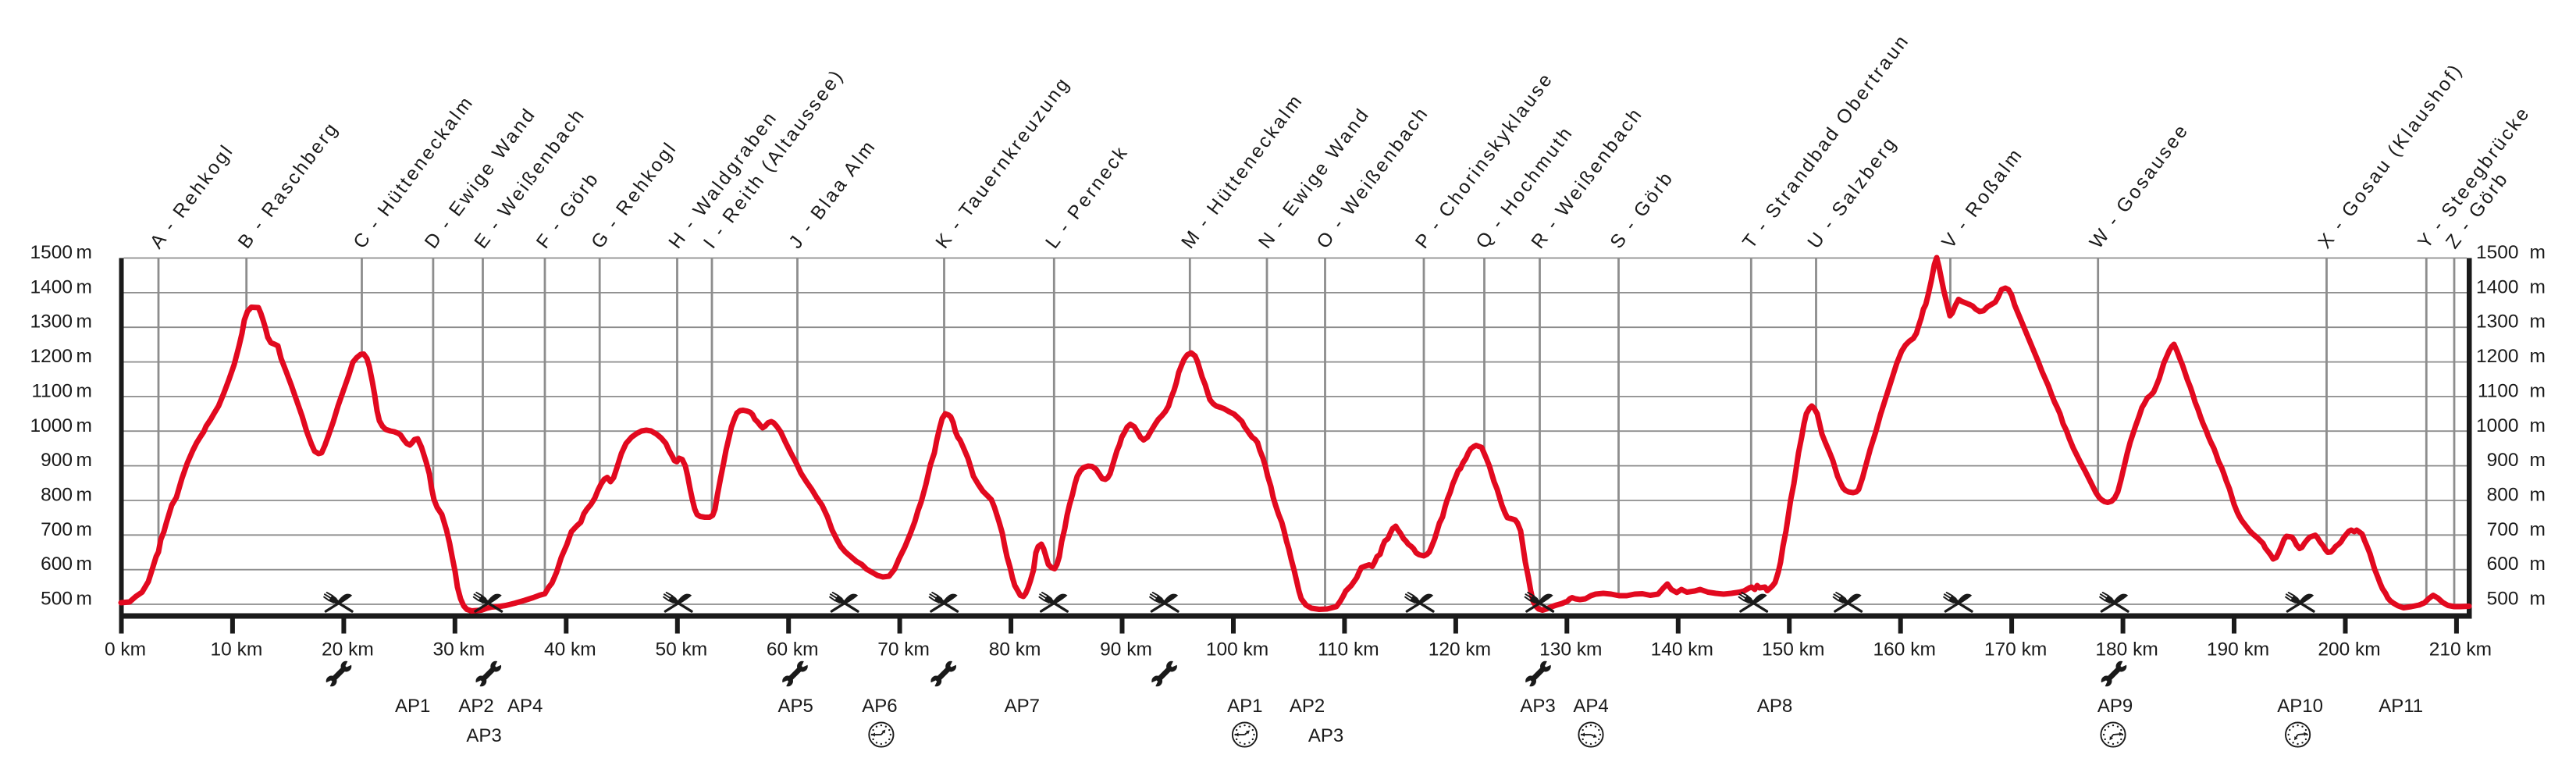 The image size is (2576, 769). Describe the element at coordinates (1460, 649) in the screenshot. I see `svg-text: 120 km` at that location.